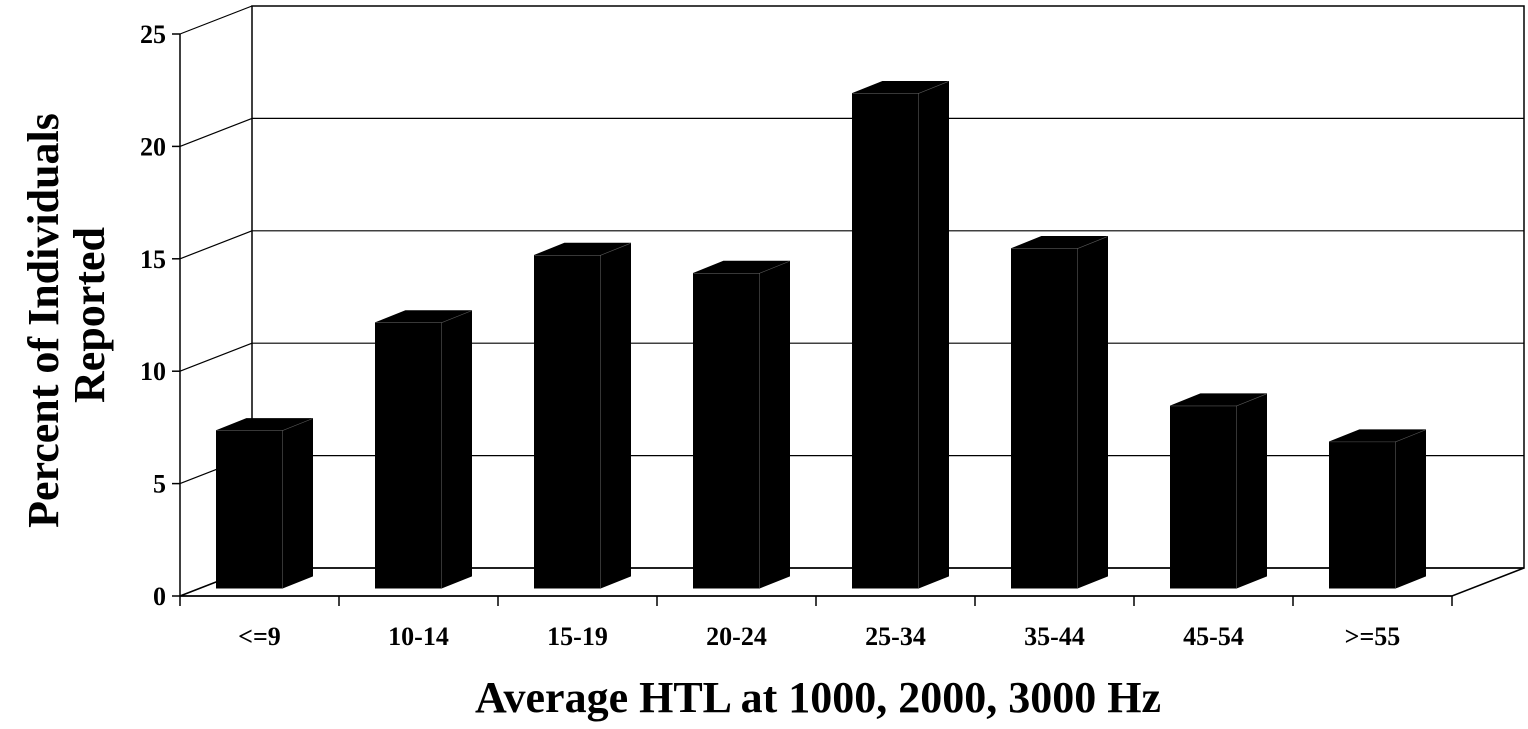  I want to click on x-tick-labels: <=9 10-14 15-19 20-24 25-34 35-44 45-54 >=55, so click(819, 636).